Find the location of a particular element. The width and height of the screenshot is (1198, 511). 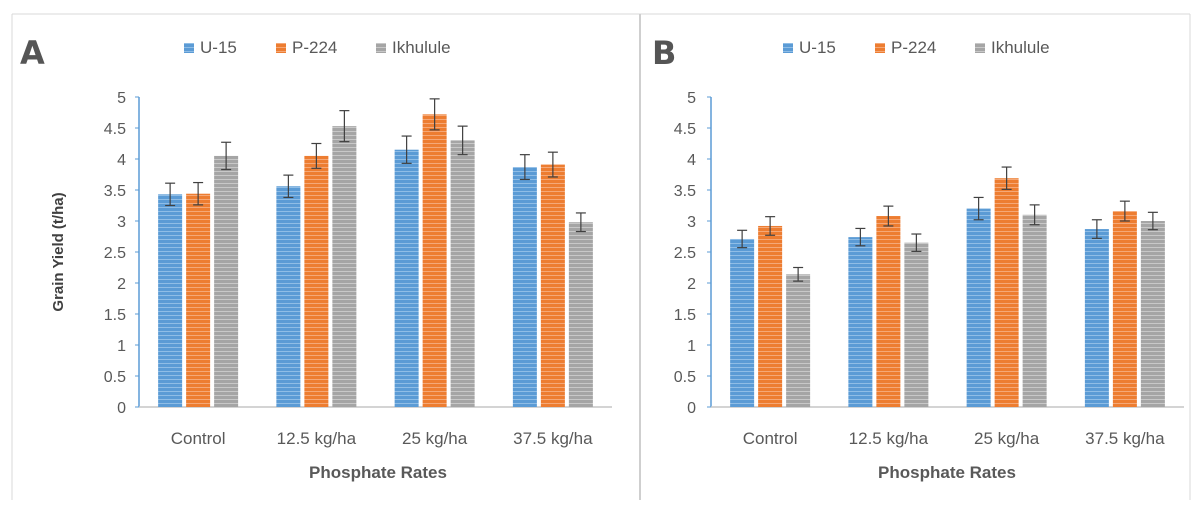

y-axis-title: Grain Yield (t/ha) is located at coordinates (58, 251).